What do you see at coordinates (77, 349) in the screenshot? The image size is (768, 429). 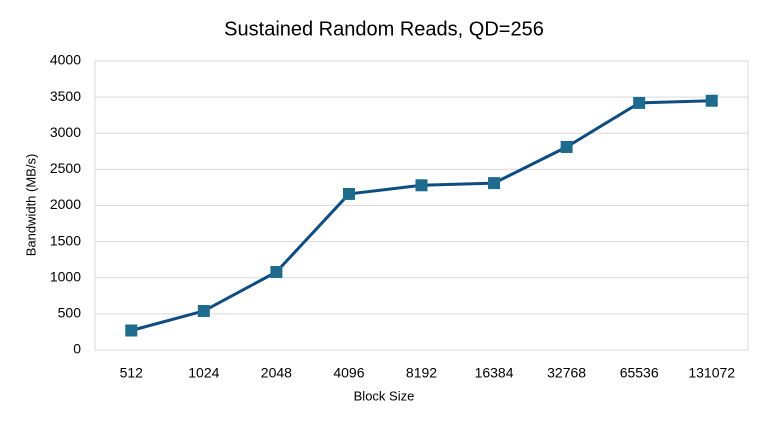 I see `y-tick-label: 0` at bounding box center [77, 349].